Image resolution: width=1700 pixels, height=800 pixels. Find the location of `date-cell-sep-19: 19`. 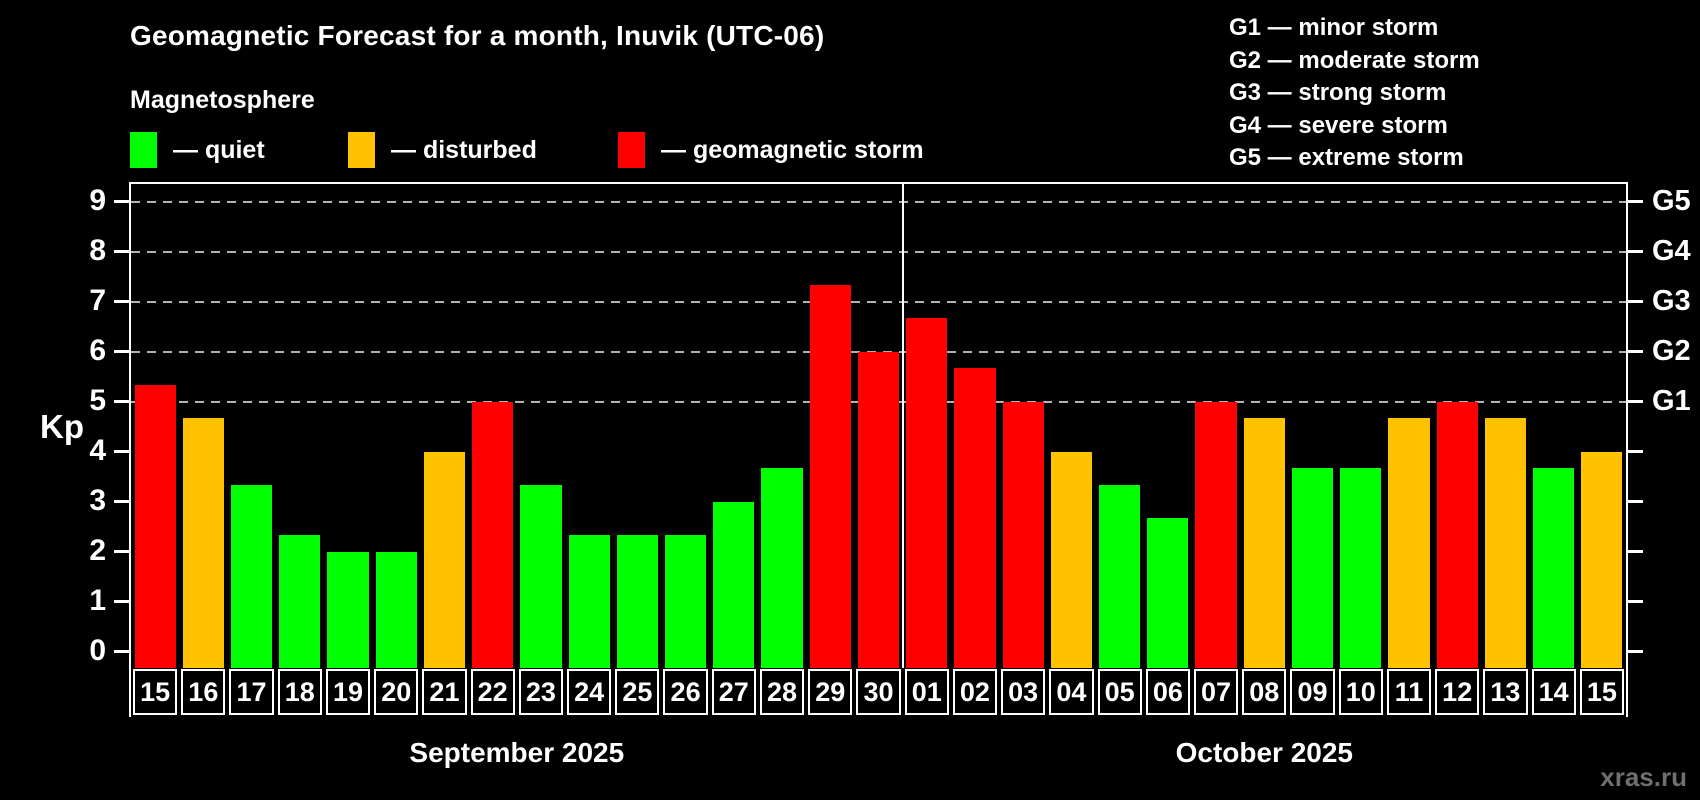

date-cell-sep-19: 19 is located at coordinates (348, 692).